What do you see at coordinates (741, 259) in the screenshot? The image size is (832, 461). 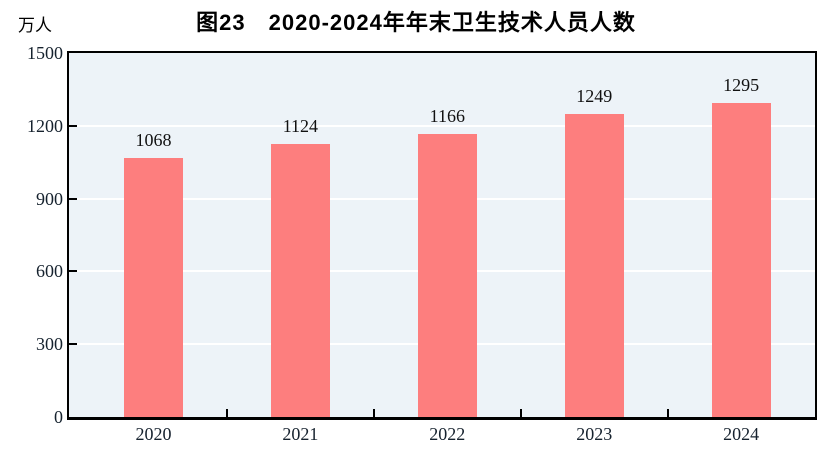 I see `bar-2024` at bounding box center [741, 259].